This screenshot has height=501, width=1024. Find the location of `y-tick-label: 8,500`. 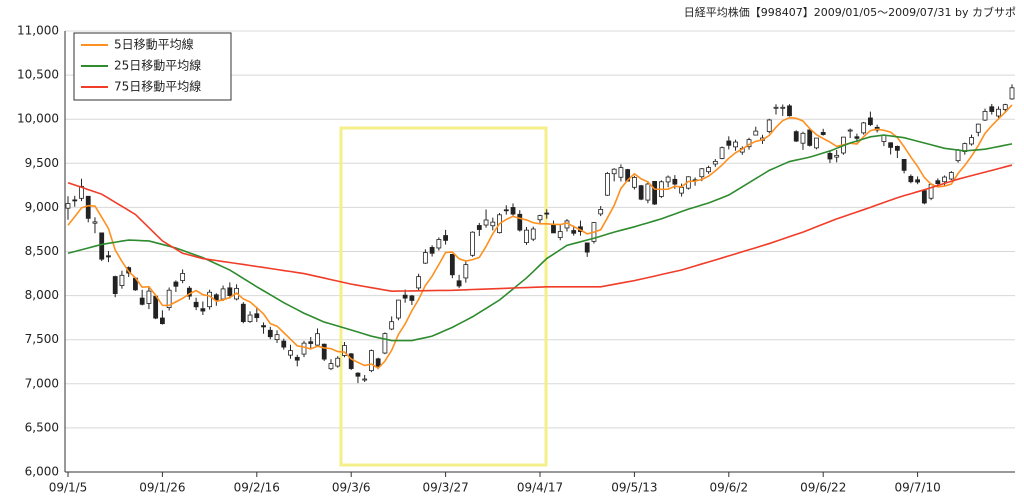

y-tick-label: 8,500 is located at coordinates (42, 251).